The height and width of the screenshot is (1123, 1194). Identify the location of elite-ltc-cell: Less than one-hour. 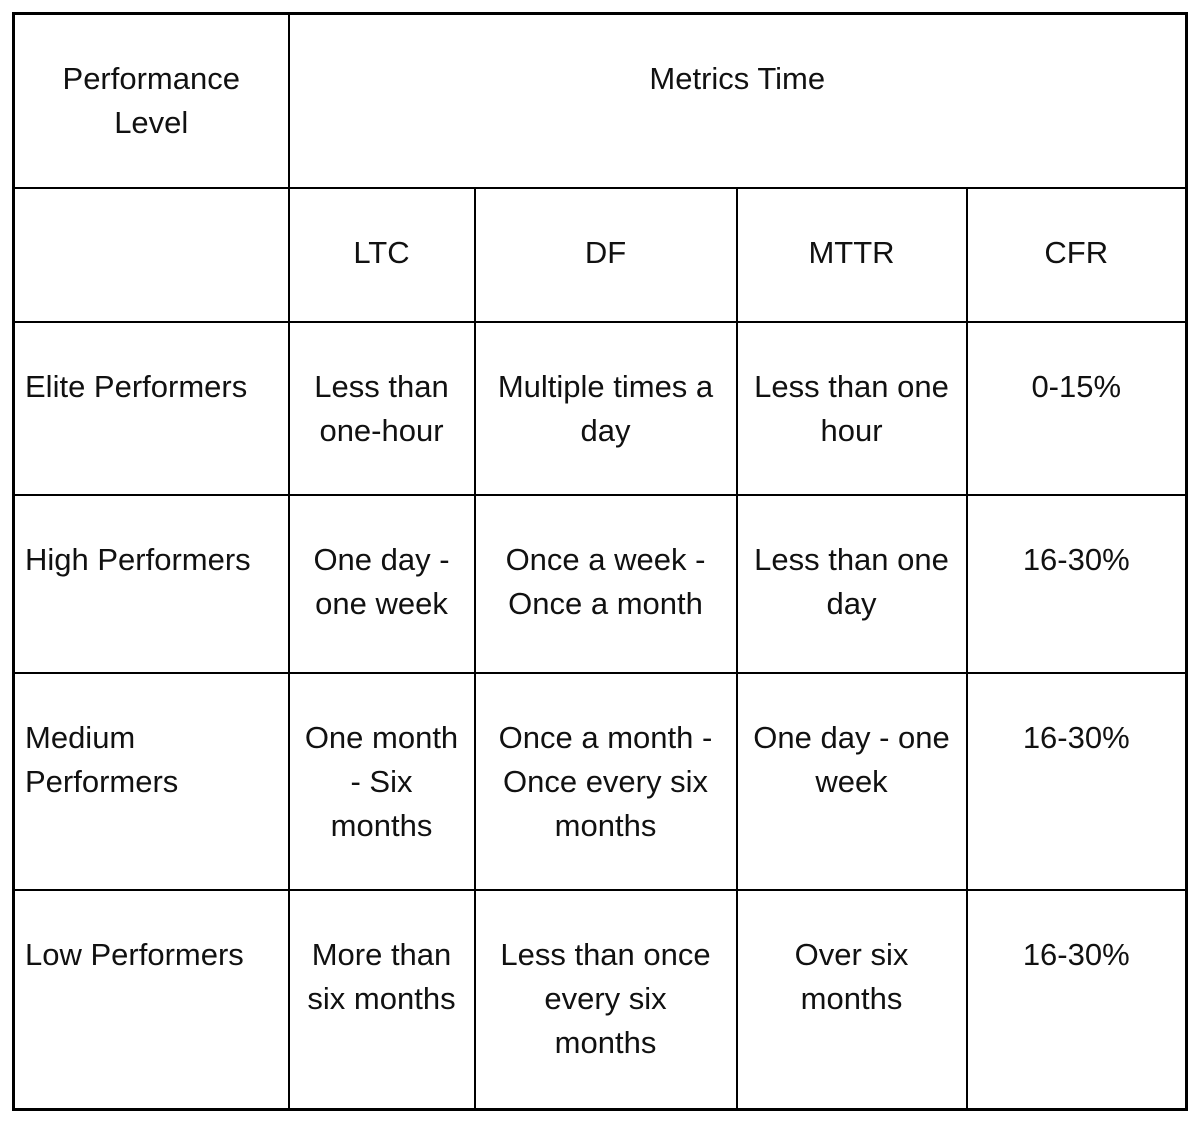
(381, 408).